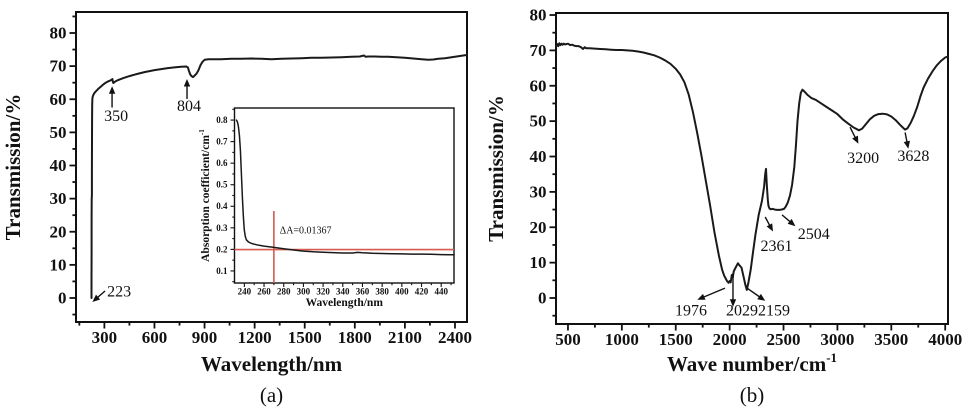 This screenshot has height=412, width=971. I want to click on x-tick-label: 1800, so click(355, 337).